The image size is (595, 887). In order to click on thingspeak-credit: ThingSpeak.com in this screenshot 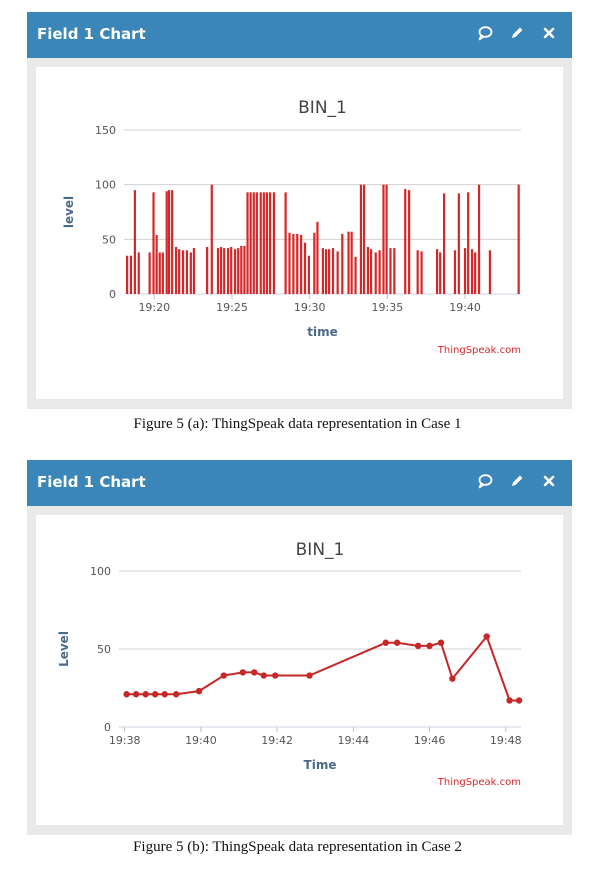, I will do `click(479, 782)`.